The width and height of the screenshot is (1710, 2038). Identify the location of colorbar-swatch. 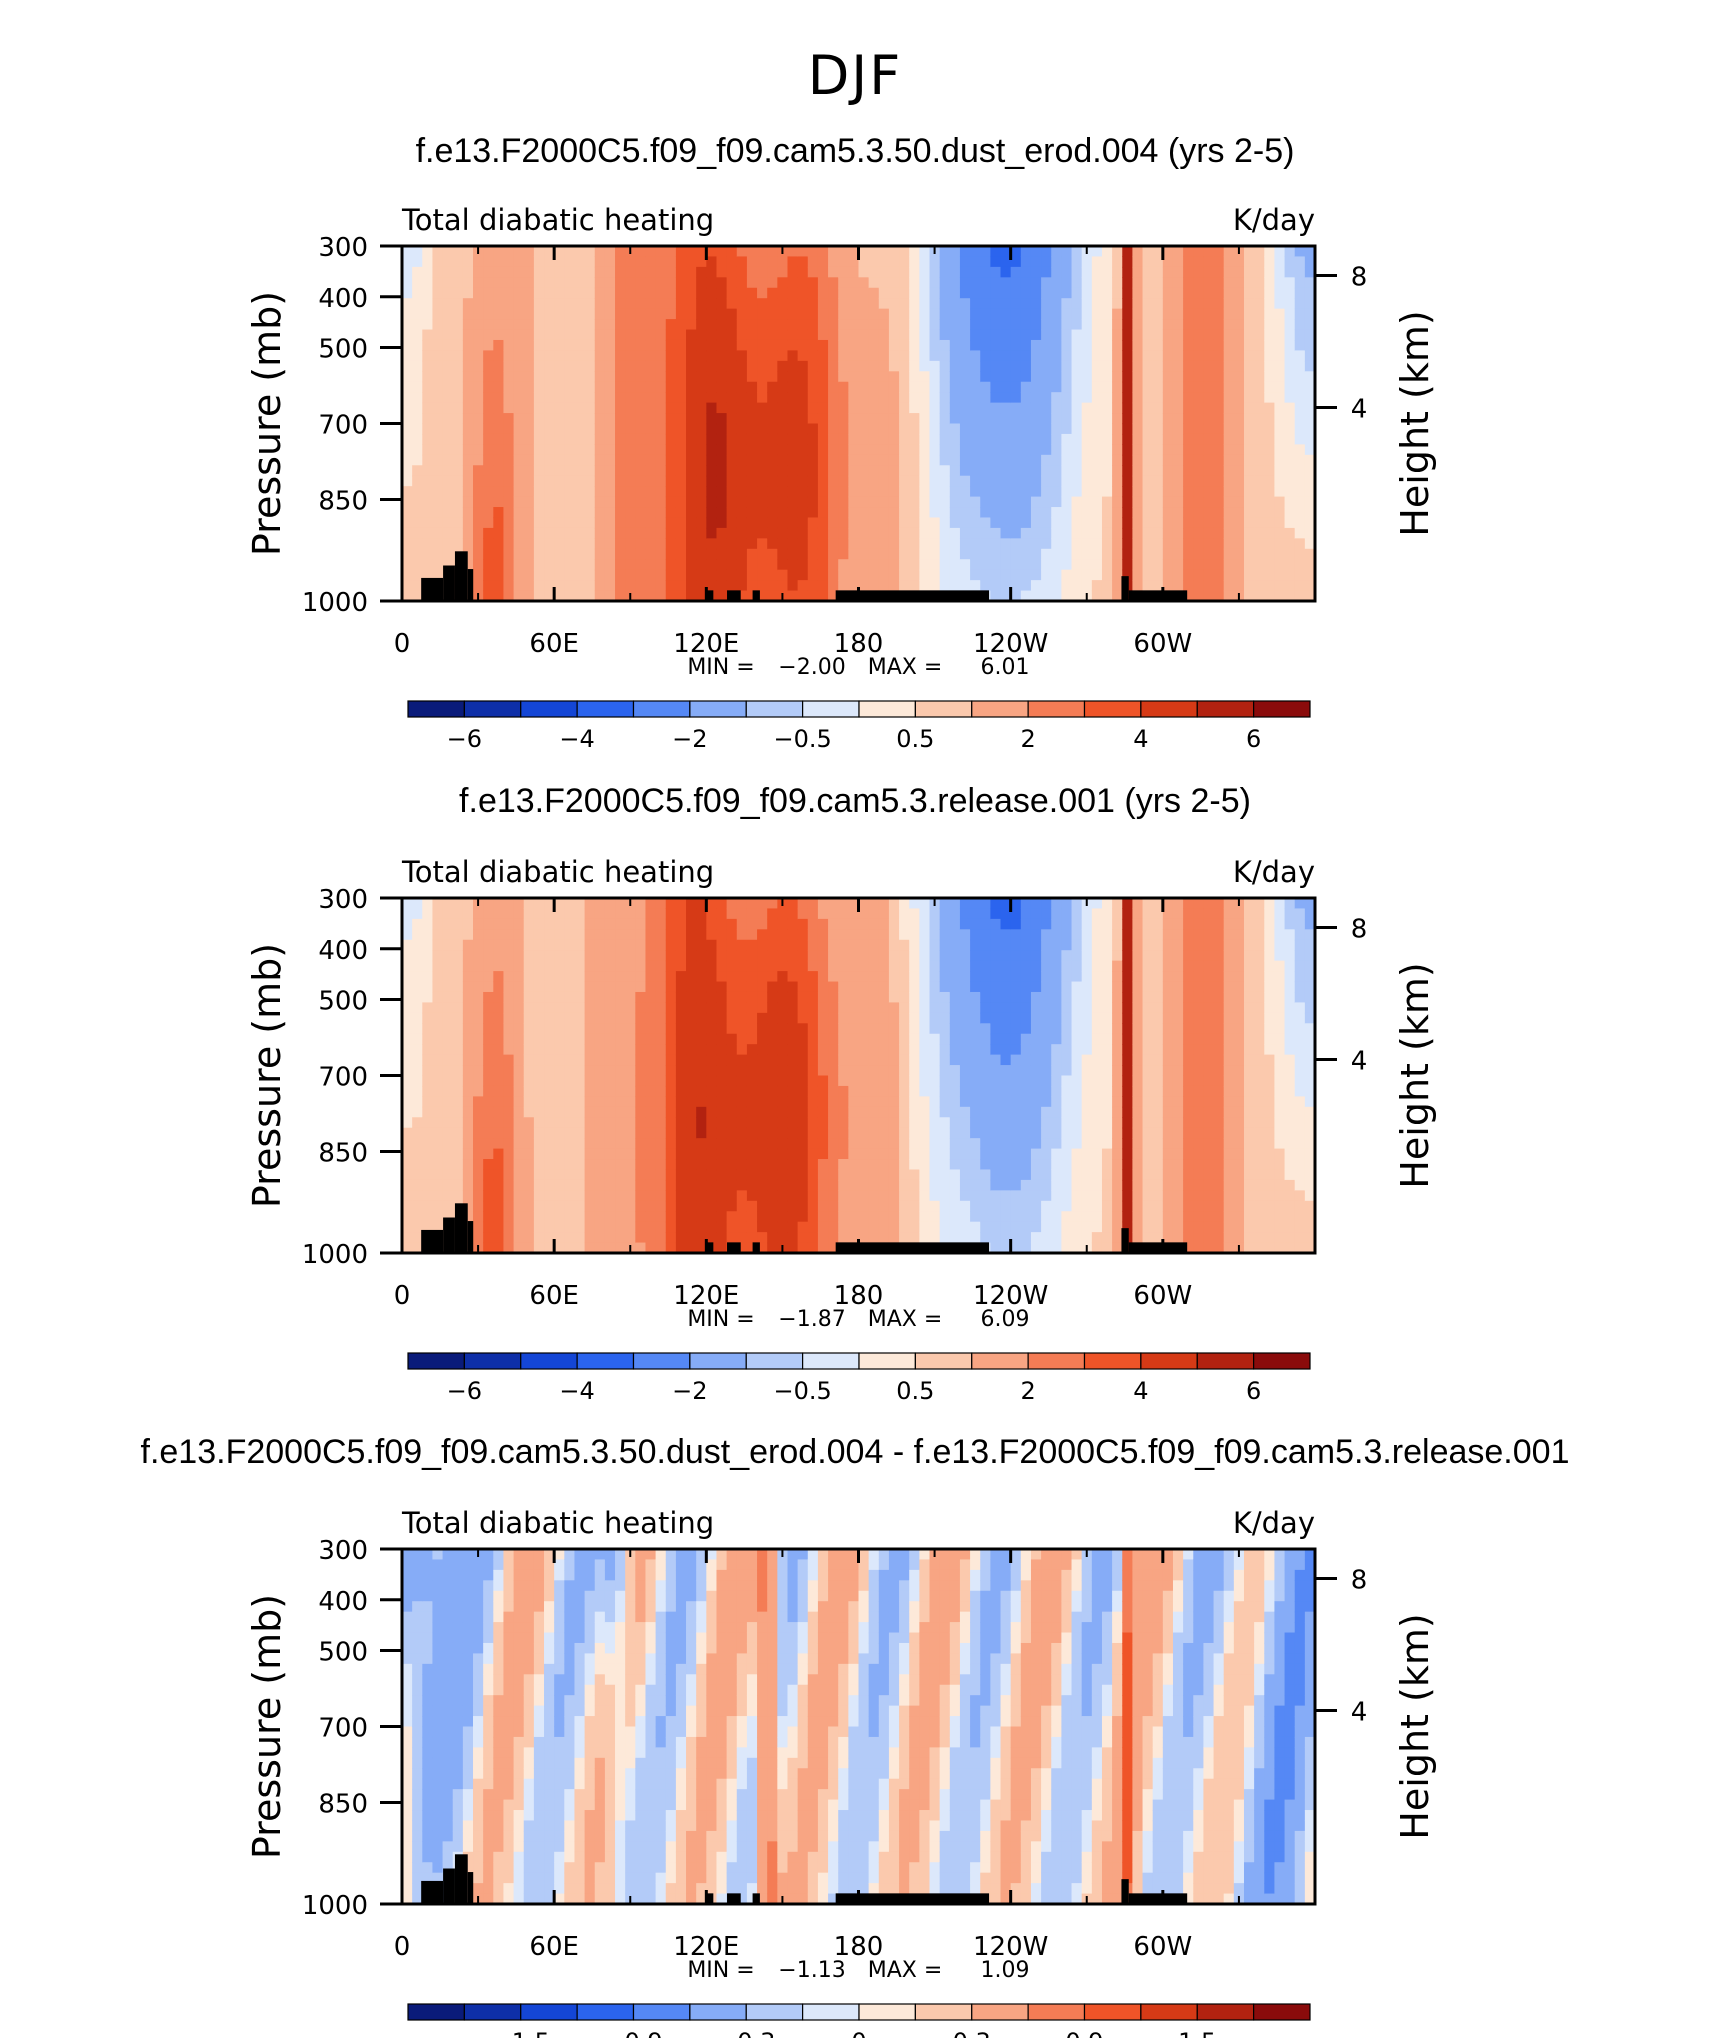
(1056, 709).